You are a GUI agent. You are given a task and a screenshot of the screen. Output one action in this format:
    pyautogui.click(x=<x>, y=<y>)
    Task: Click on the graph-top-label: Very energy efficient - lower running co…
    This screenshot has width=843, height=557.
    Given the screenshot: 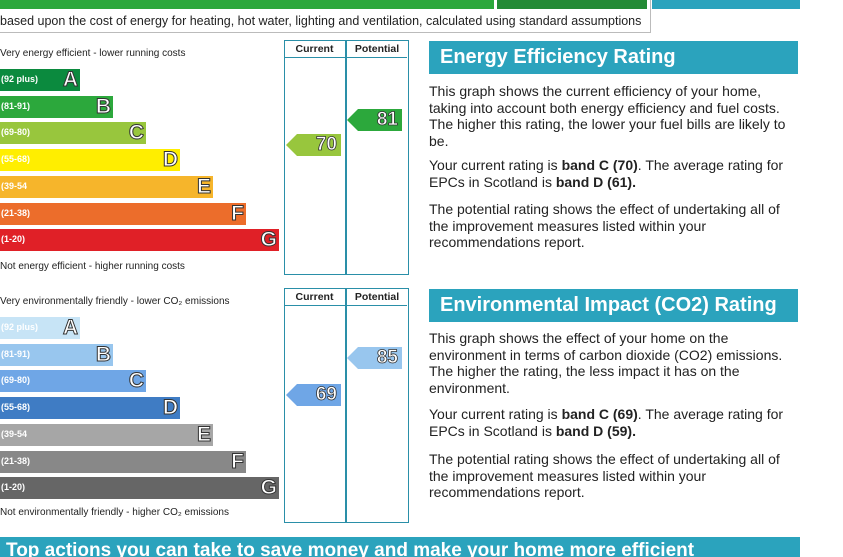 What is the action you would take?
    pyautogui.click(x=93, y=53)
    